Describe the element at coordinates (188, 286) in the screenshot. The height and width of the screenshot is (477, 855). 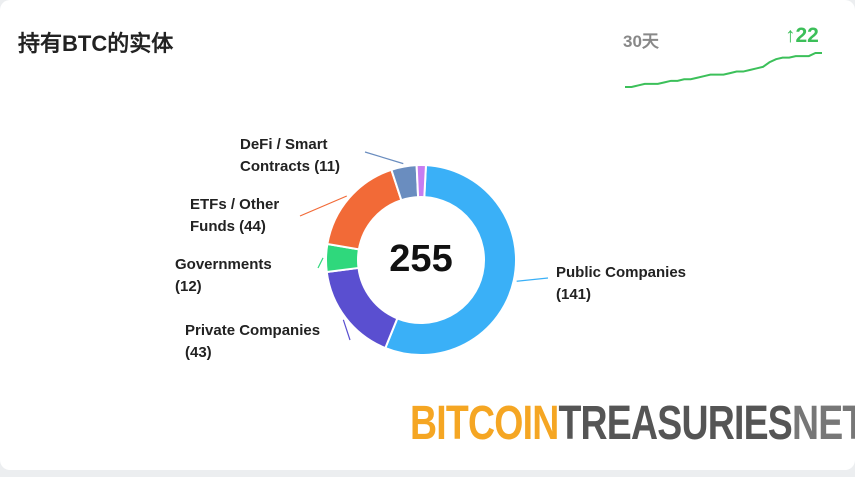
I see `value-label: (12)` at that location.